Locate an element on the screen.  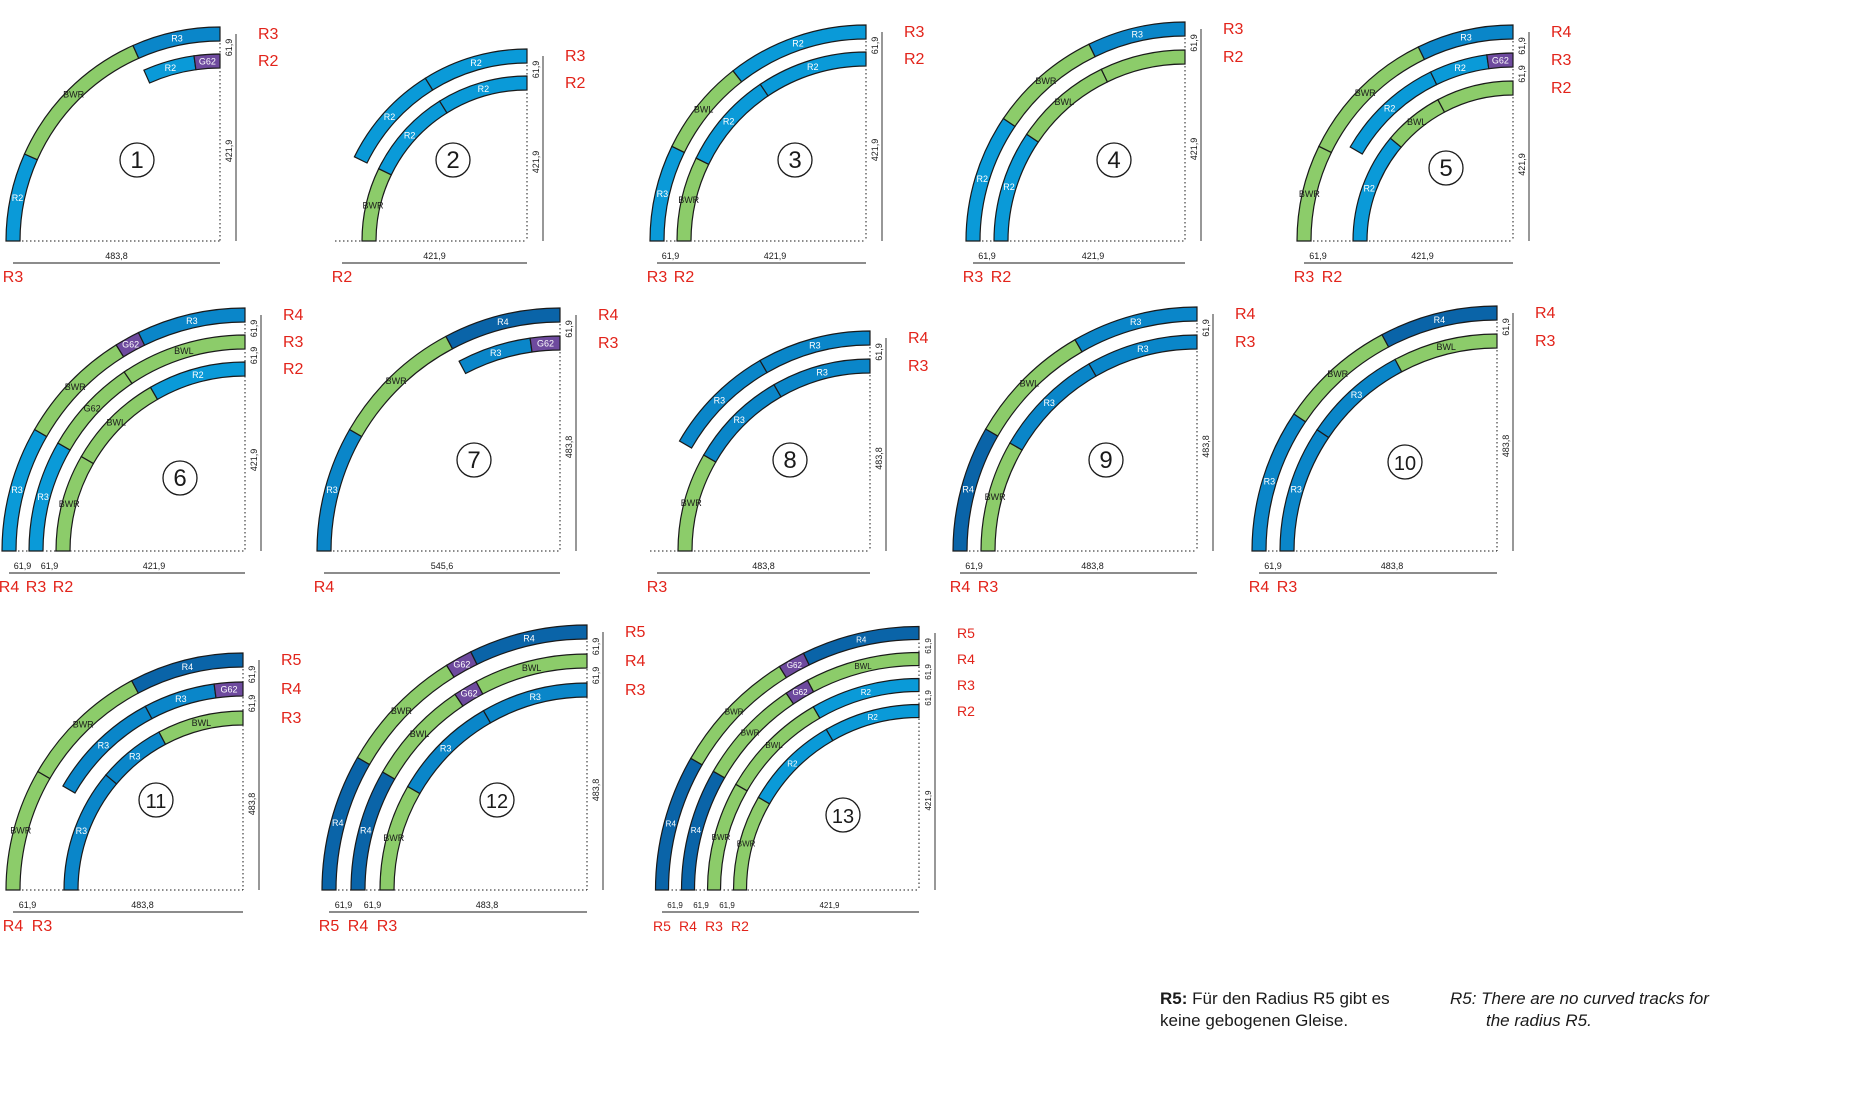
diagram-number: 9 is located at coordinates (1105, 460).